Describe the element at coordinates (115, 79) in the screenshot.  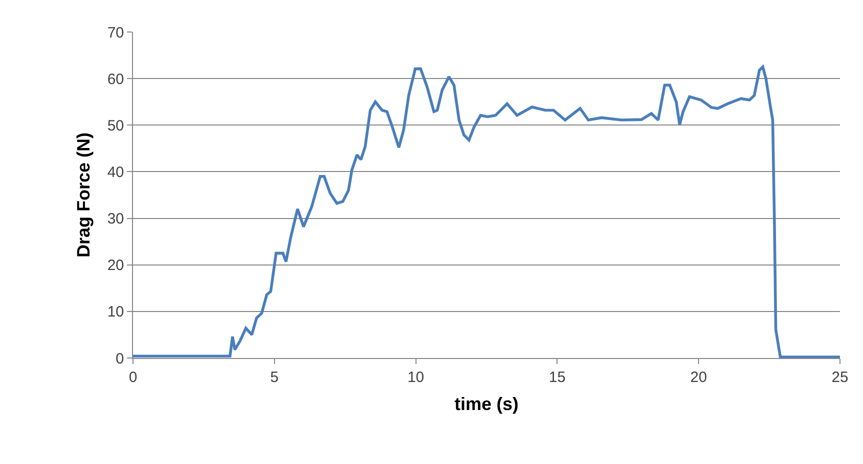
I see `y-tick-label: 60` at that location.